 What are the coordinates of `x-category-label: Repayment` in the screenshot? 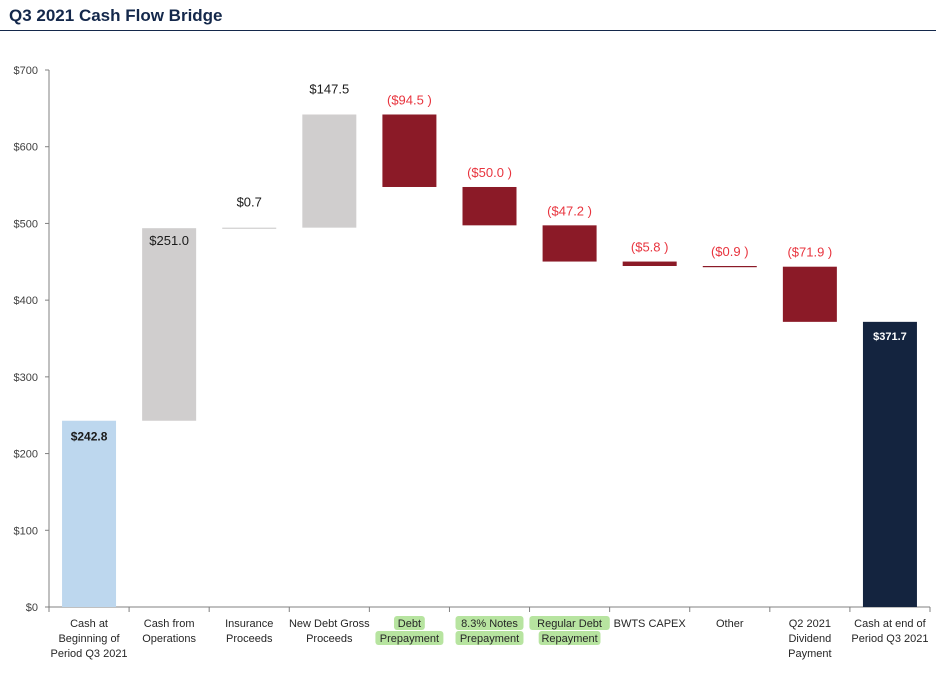 It's located at (569, 639).